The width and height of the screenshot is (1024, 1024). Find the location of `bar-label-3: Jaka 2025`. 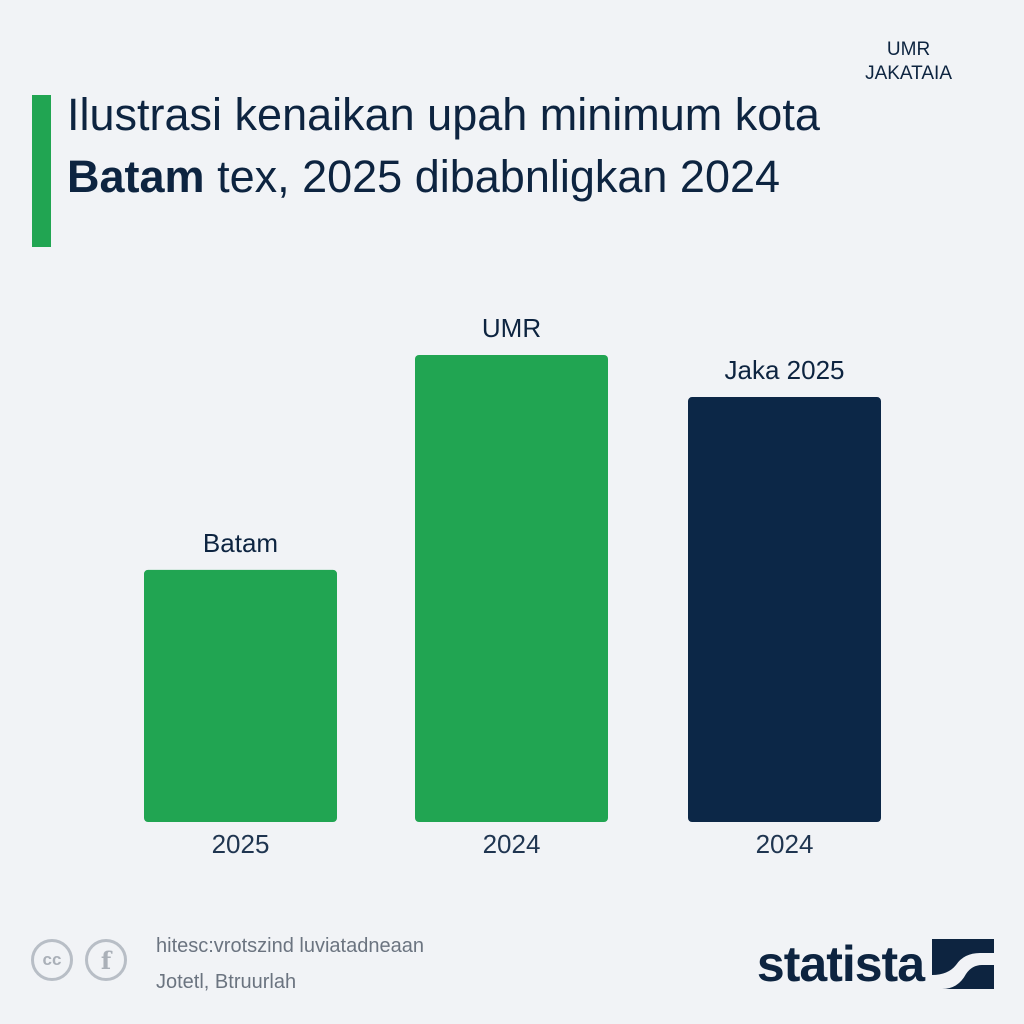

bar-label-3: Jaka 2025 is located at coordinates (785, 370).